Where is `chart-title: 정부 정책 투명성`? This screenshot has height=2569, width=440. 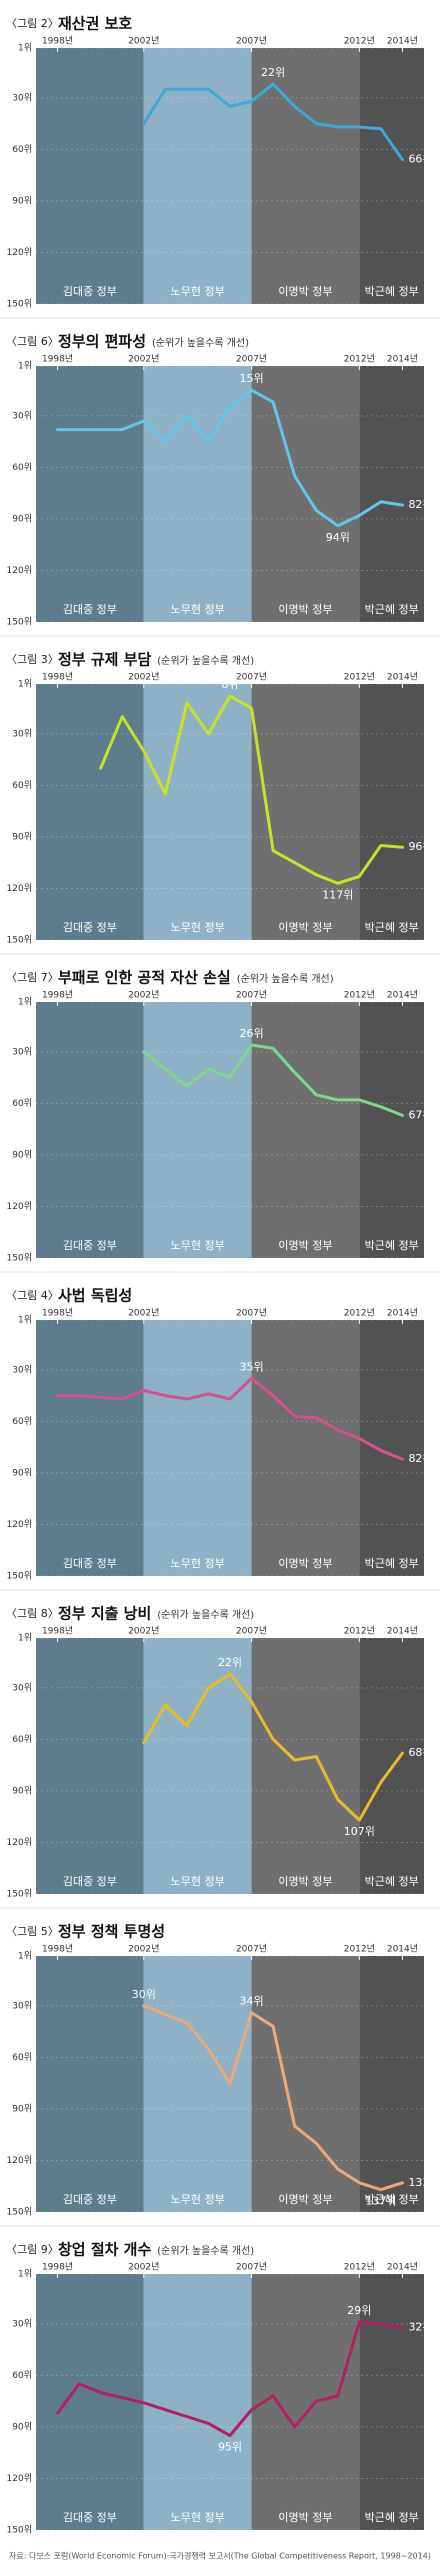 chart-title: 정부 정책 투명성 is located at coordinates (111, 1932).